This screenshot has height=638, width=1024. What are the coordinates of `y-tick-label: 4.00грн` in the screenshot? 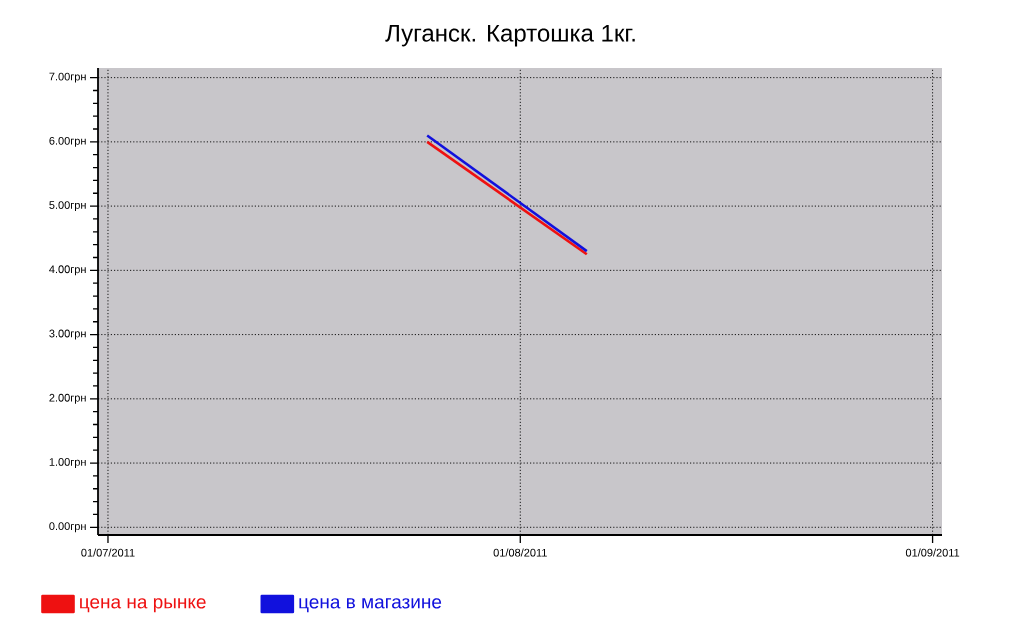 It's located at (67, 270).